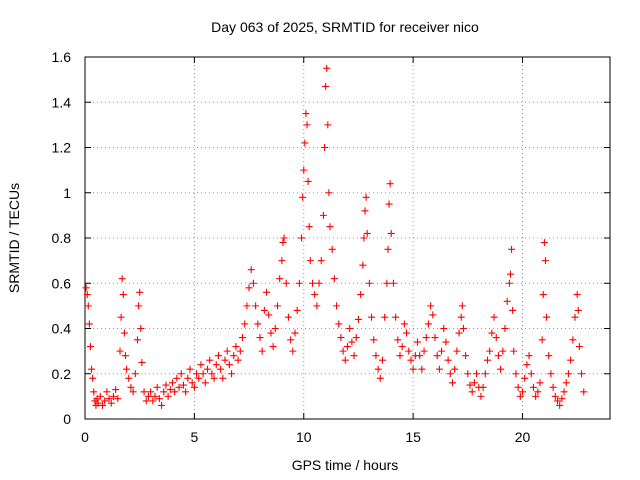 This screenshot has height=480, width=640. What do you see at coordinates (304, 437) in the screenshot?
I see `x-tick-label: 10` at bounding box center [304, 437].